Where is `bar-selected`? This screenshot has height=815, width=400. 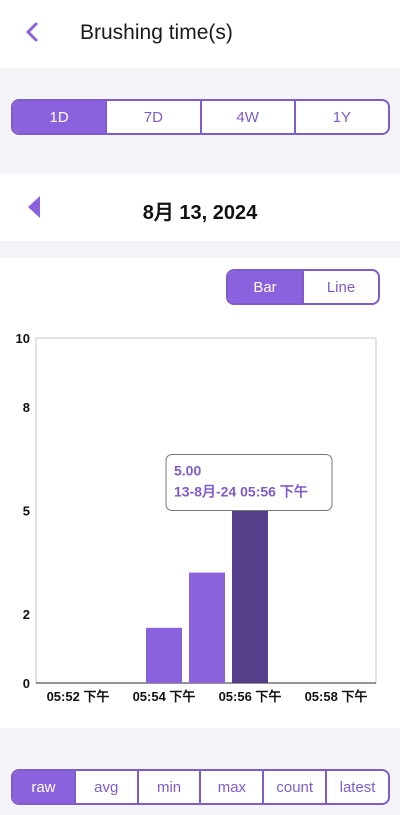
bar-selected is located at coordinates (250, 596).